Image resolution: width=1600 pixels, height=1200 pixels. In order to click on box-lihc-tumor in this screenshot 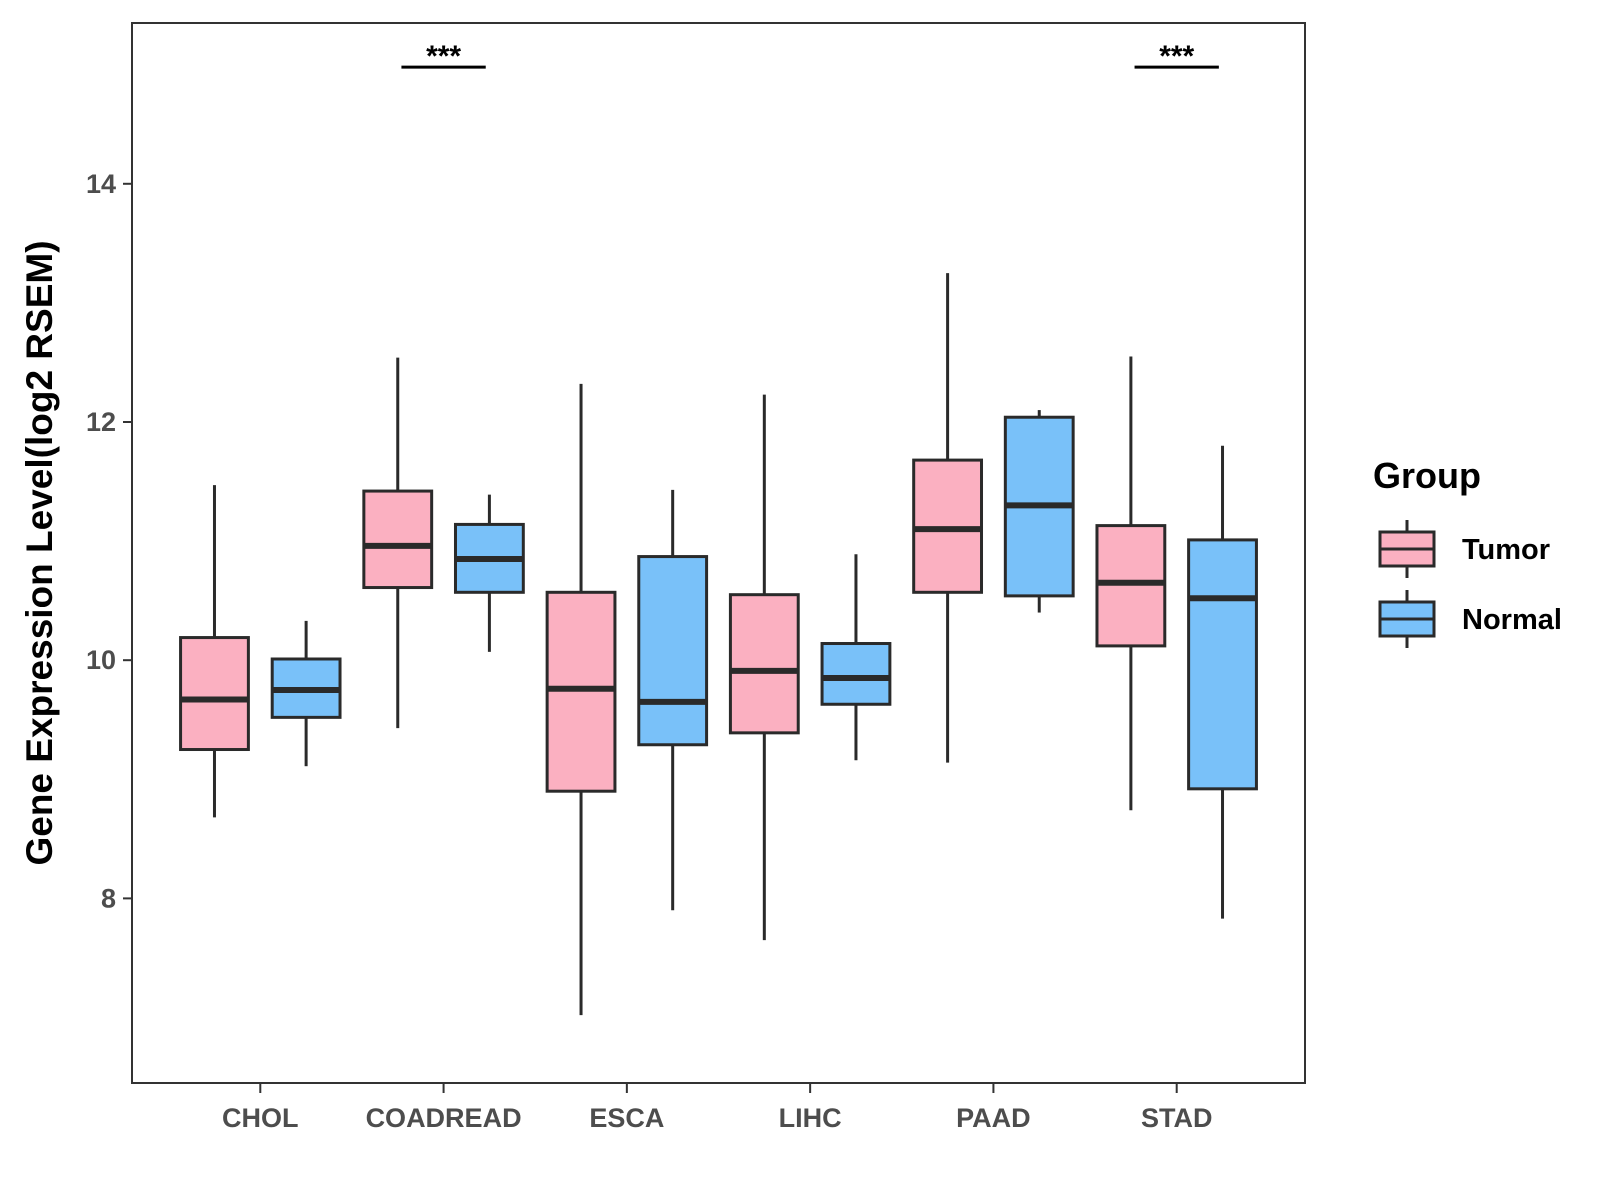, I will do `click(764, 667)`.